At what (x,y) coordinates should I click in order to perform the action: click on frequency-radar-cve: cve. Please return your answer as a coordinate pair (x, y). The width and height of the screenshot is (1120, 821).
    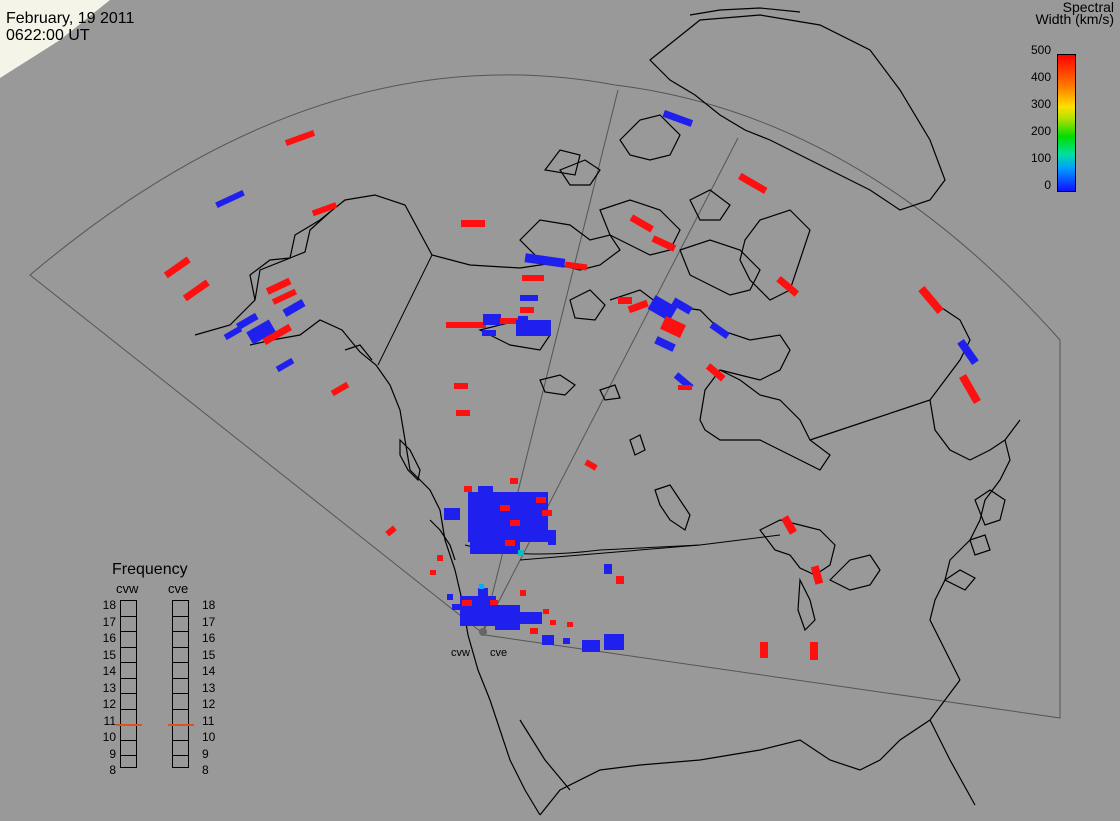
    Looking at the image, I should click on (178, 588).